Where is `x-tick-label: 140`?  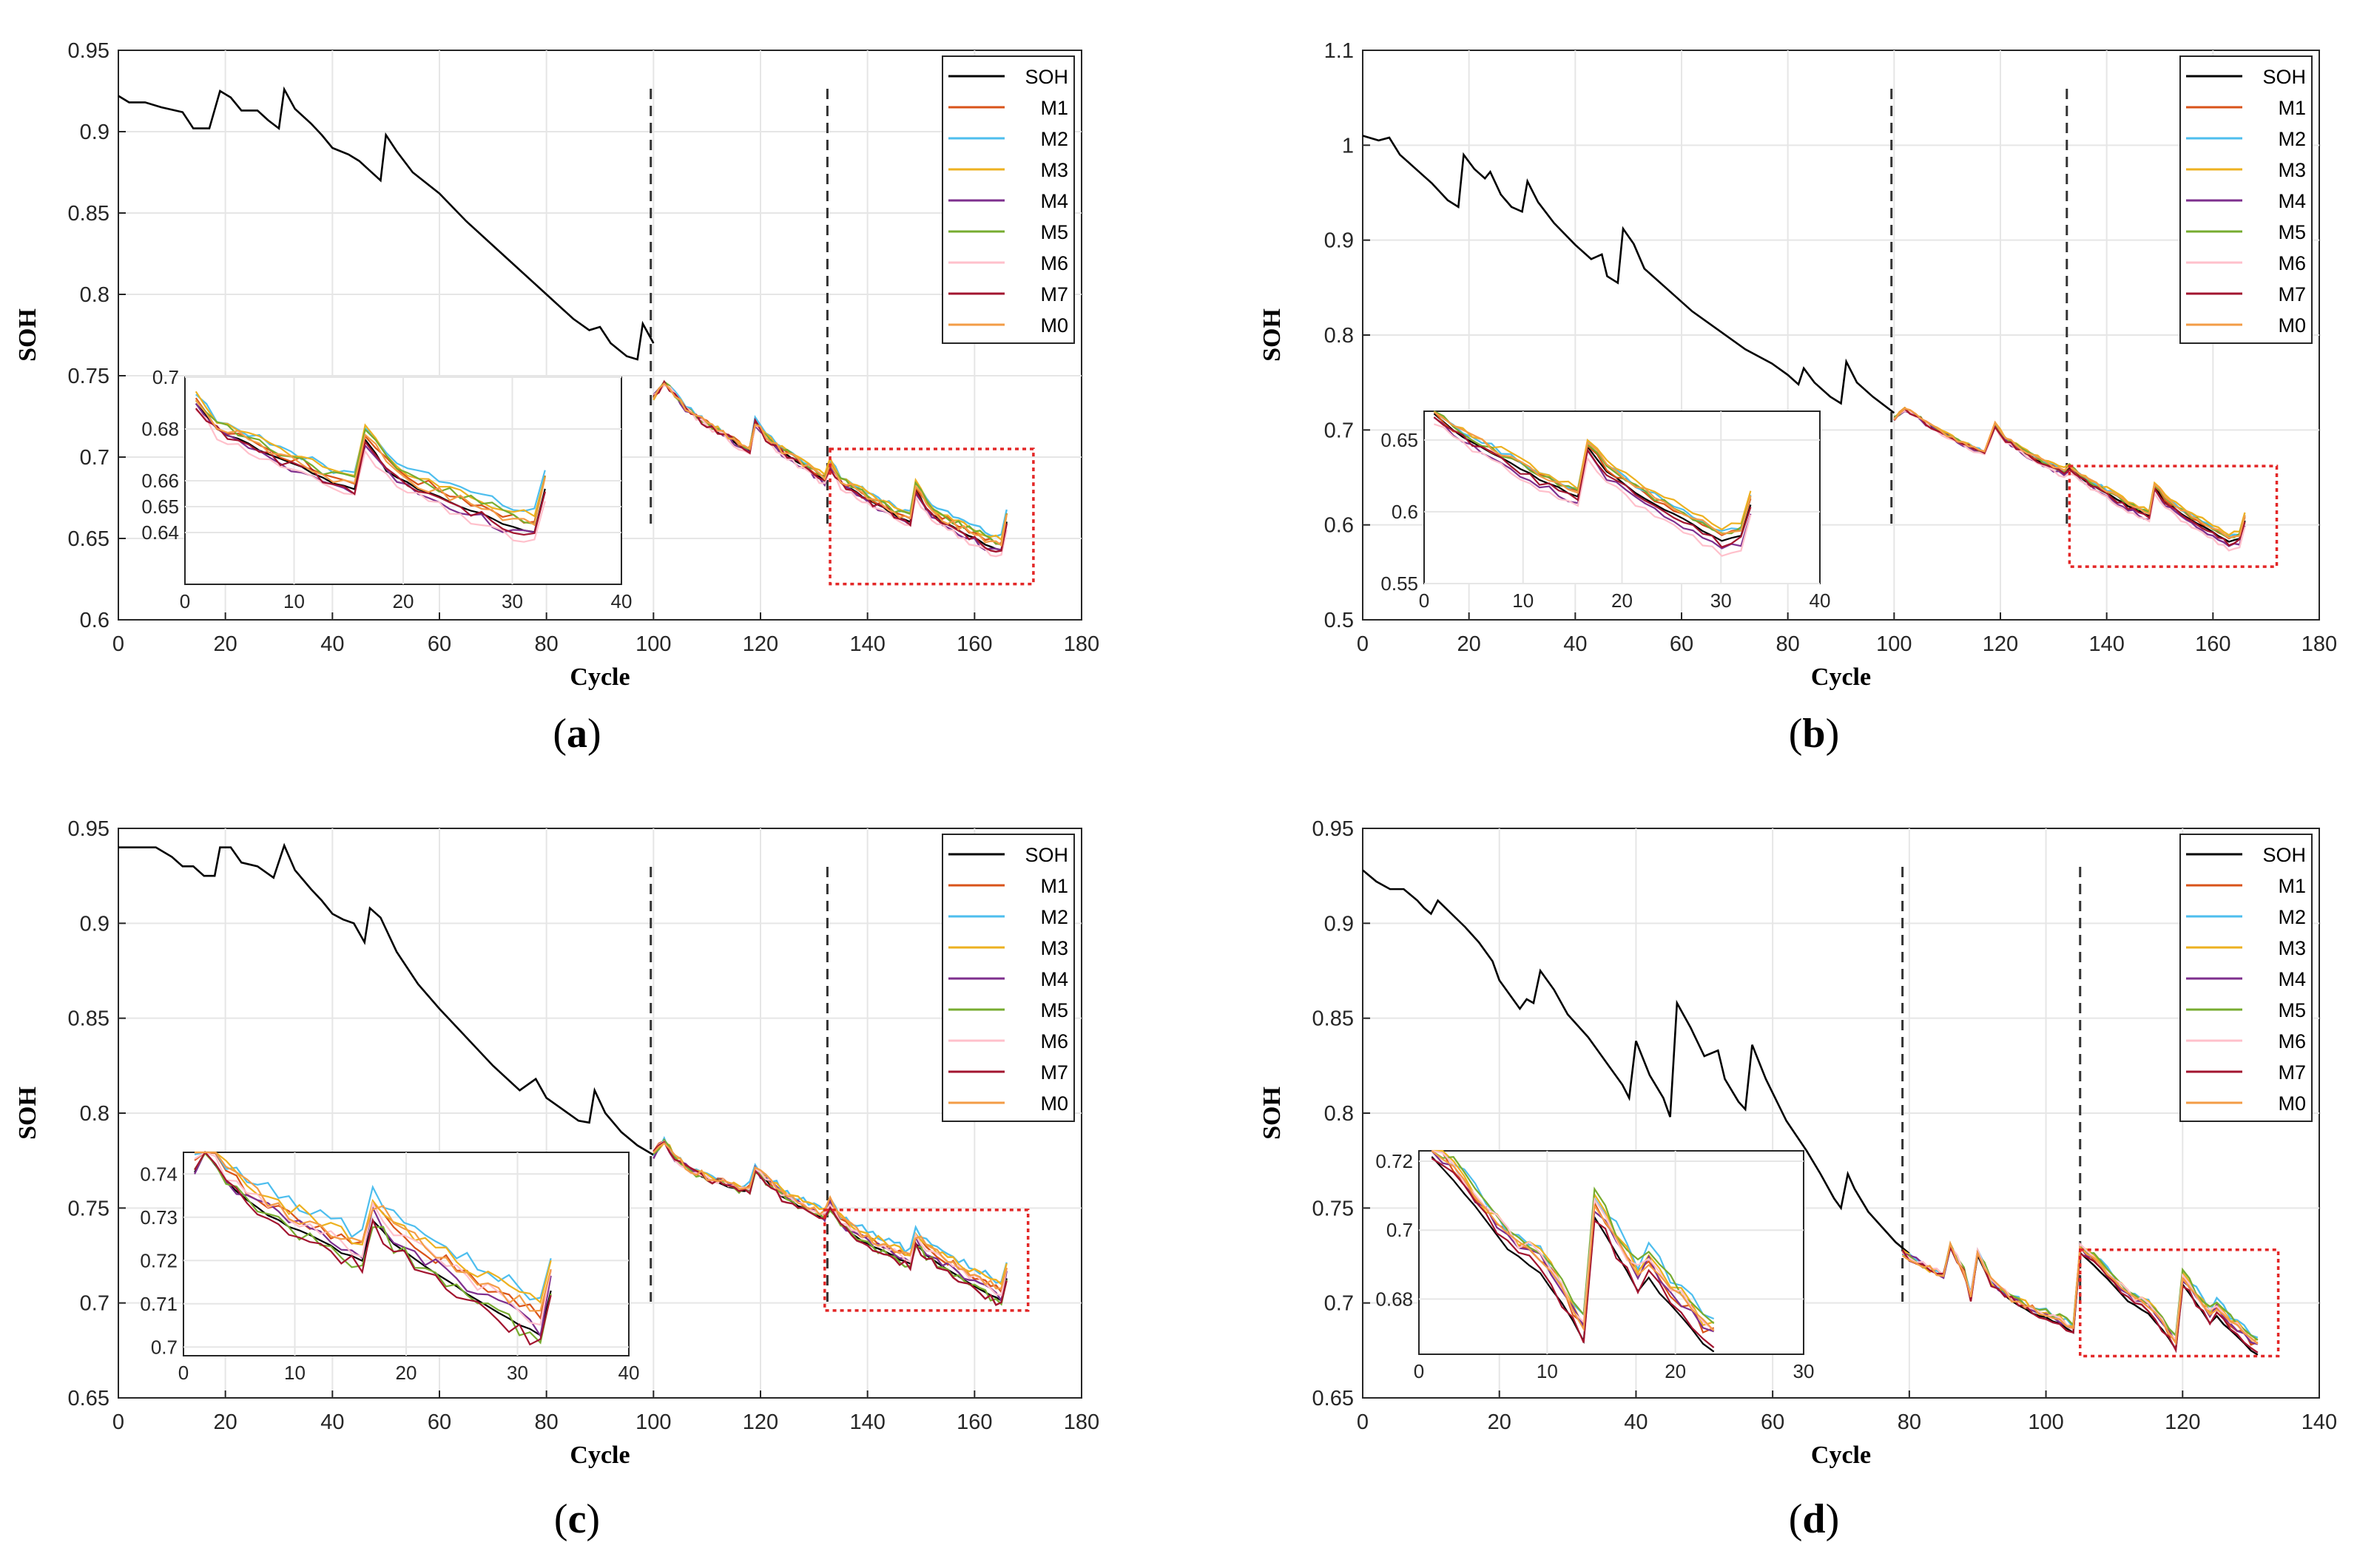 x-tick-label: 140 is located at coordinates (2319, 1422).